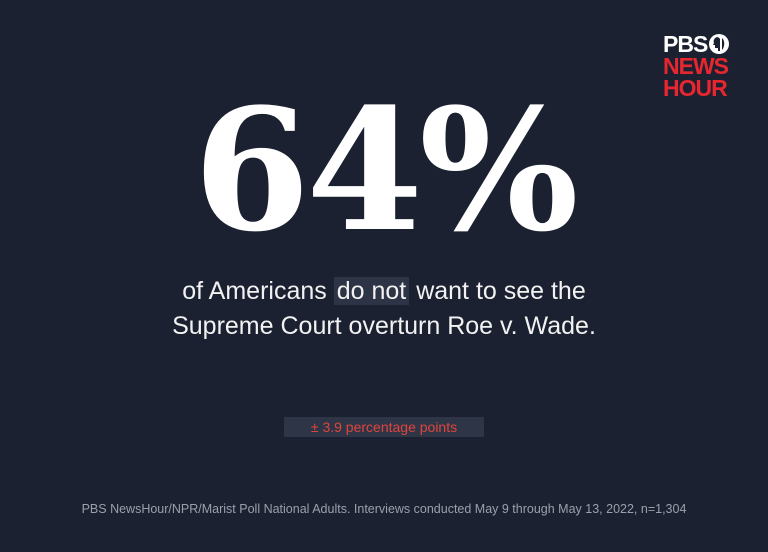 Image resolution: width=768 pixels, height=552 pixels. I want to click on statement-line: Supreme Court overturn Roe v. Wade., so click(384, 326).